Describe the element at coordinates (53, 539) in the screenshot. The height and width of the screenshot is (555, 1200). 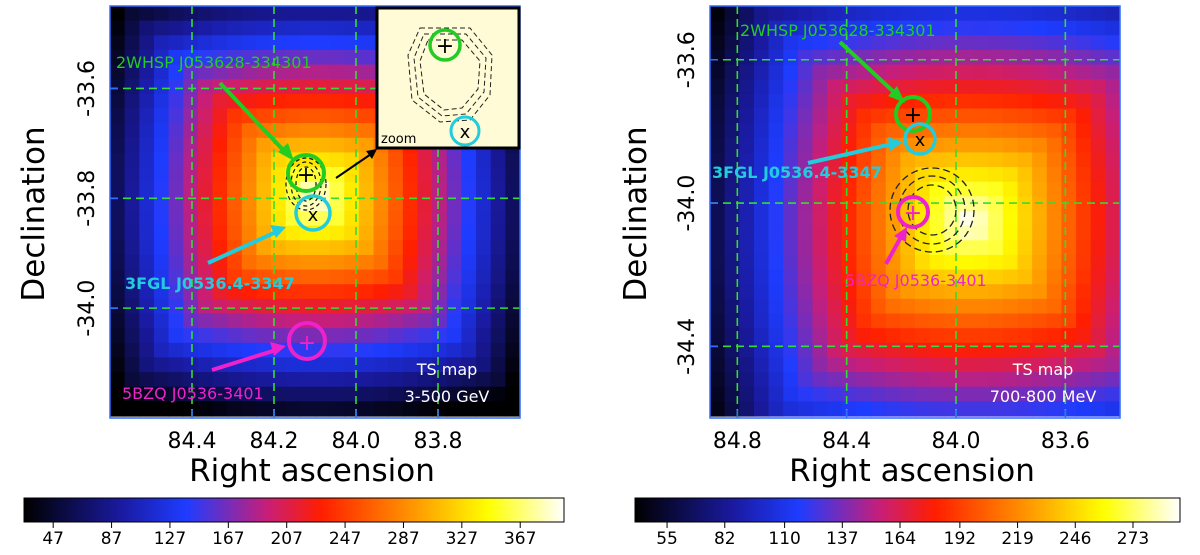
I see `colorbar-tick-label: 47` at that location.